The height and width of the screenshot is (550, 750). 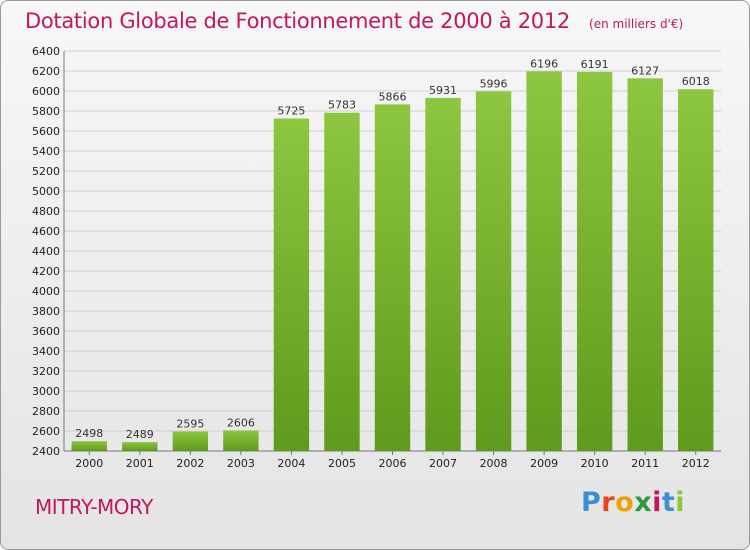 I want to click on bar-2007, so click(x=443, y=274).